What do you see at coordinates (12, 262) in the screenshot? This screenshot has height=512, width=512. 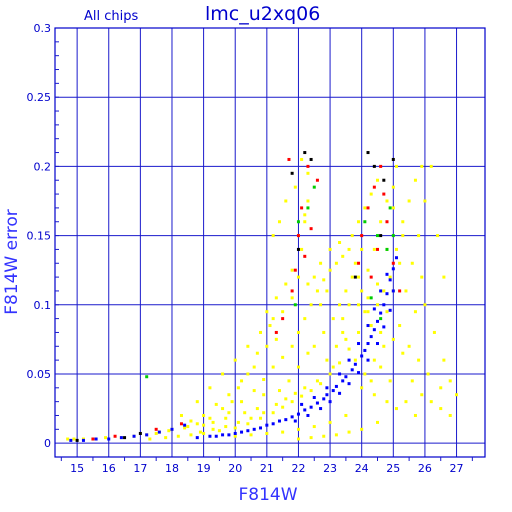 I see `y-axis-label: F814W error` at bounding box center [12, 262].